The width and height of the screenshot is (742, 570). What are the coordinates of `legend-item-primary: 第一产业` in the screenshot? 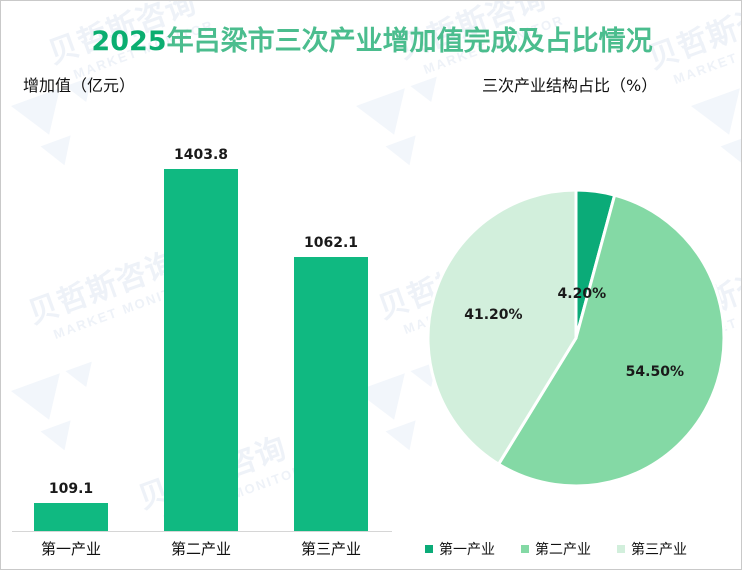 It's located at (460, 549).